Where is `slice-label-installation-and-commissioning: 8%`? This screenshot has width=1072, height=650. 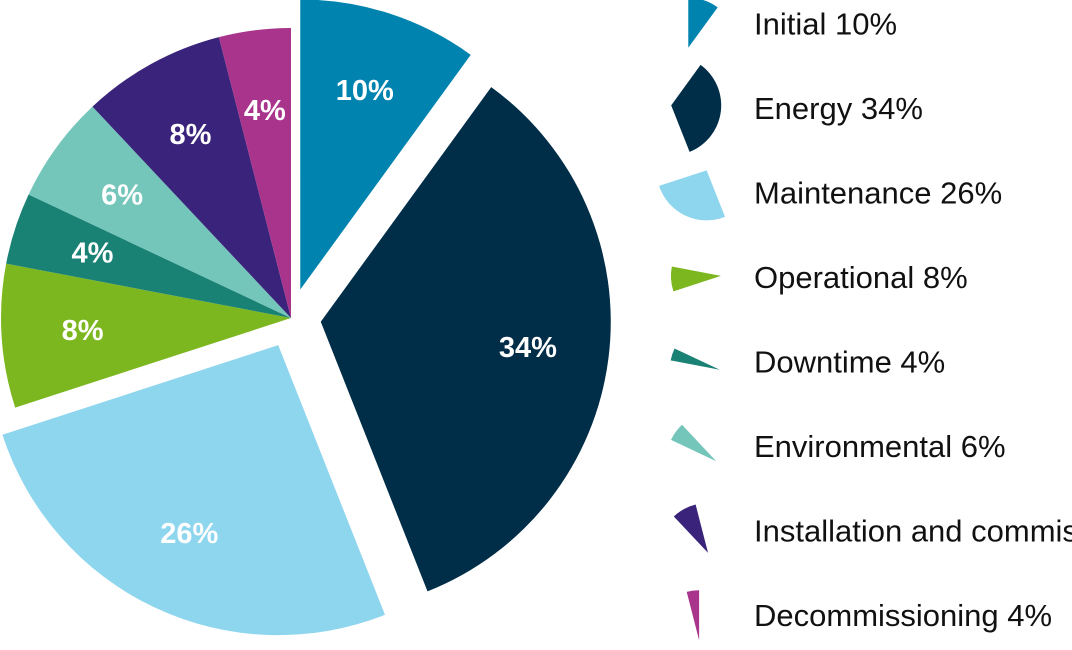
slice-label-installation-and-commissioning: 8% is located at coordinates (190, 135).